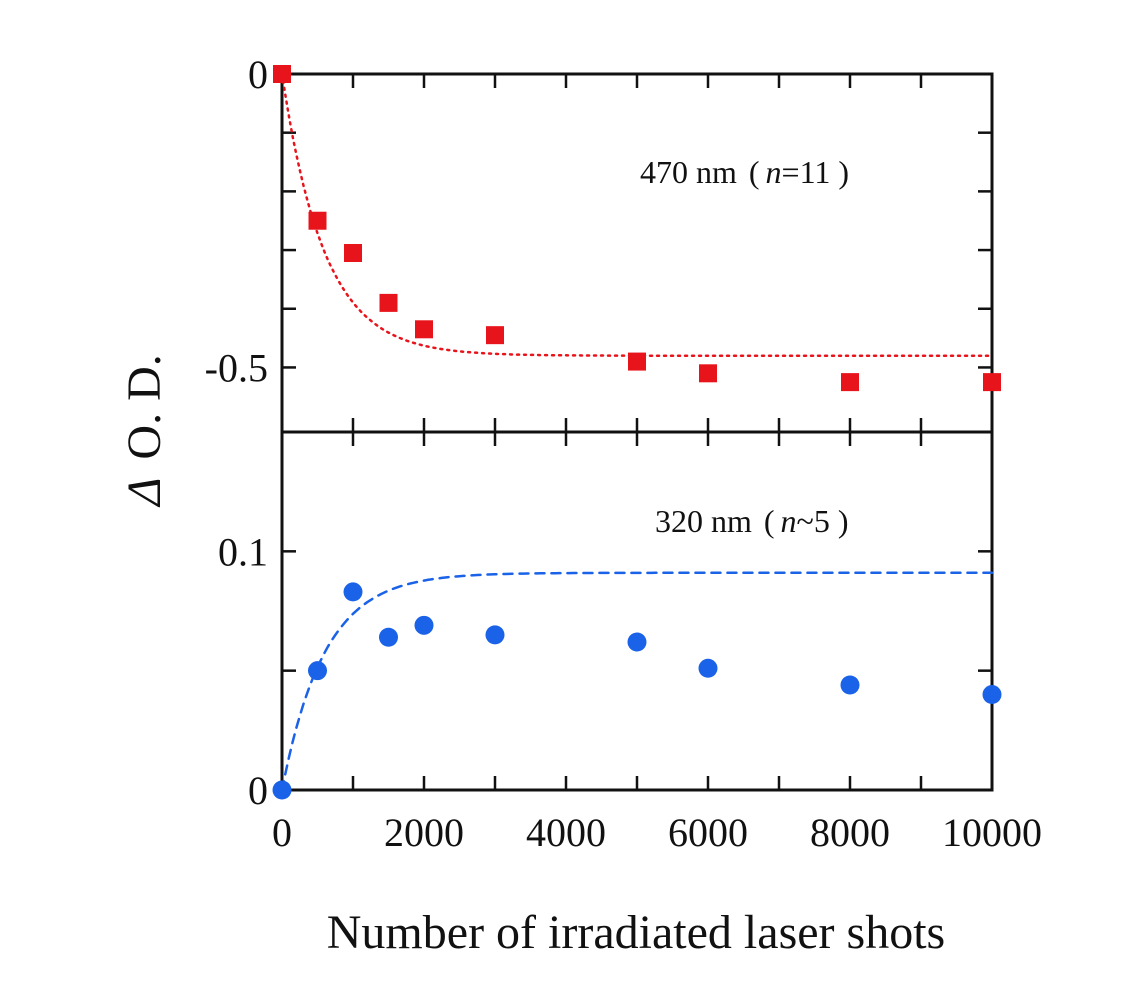 Image resolution: width=1141 pixels, height=1000 pixels. What do you see at coordinates (637, 681) in the screenshot?
I see `fit-curve` at bounding box center [637, 681].